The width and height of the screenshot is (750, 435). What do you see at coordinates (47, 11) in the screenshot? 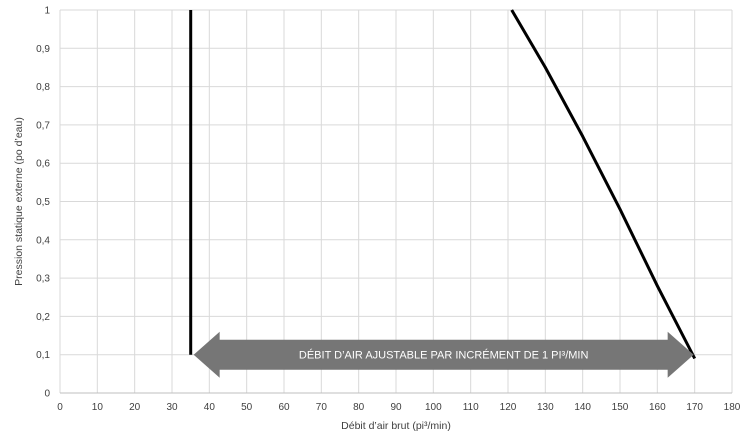
I see `y-tick-label: 1` at bounding box center [47, 11].